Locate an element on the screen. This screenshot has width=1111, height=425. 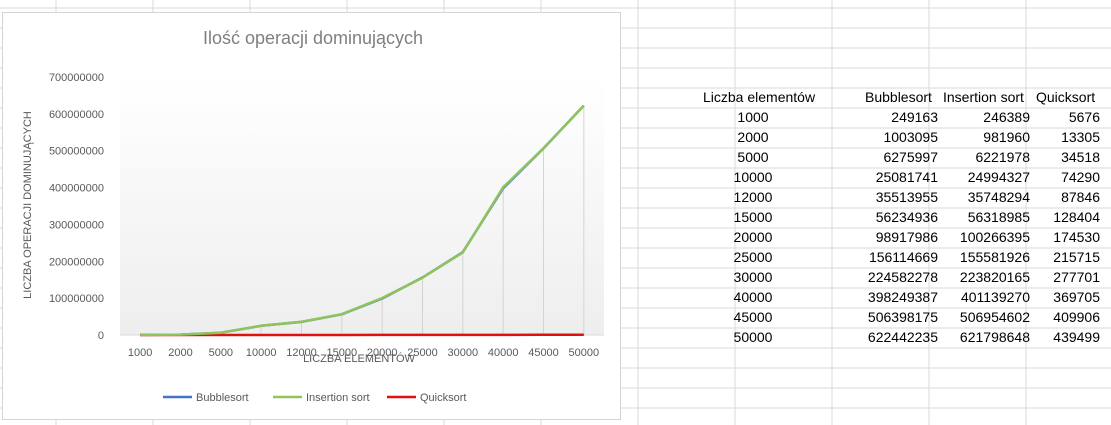
x-tick-label: 40000 is located at coordinates (503, 353).